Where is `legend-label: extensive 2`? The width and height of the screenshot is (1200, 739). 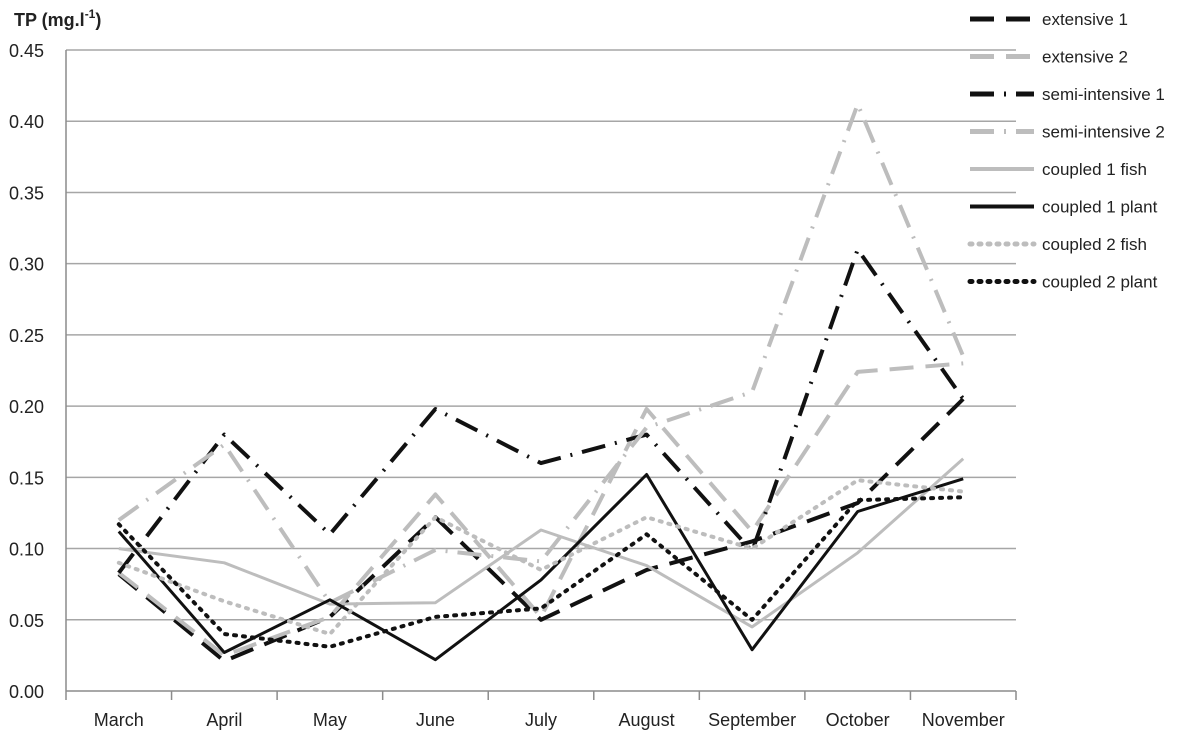 legend-label: extensive 2 is located at coordinates (1085, 57).